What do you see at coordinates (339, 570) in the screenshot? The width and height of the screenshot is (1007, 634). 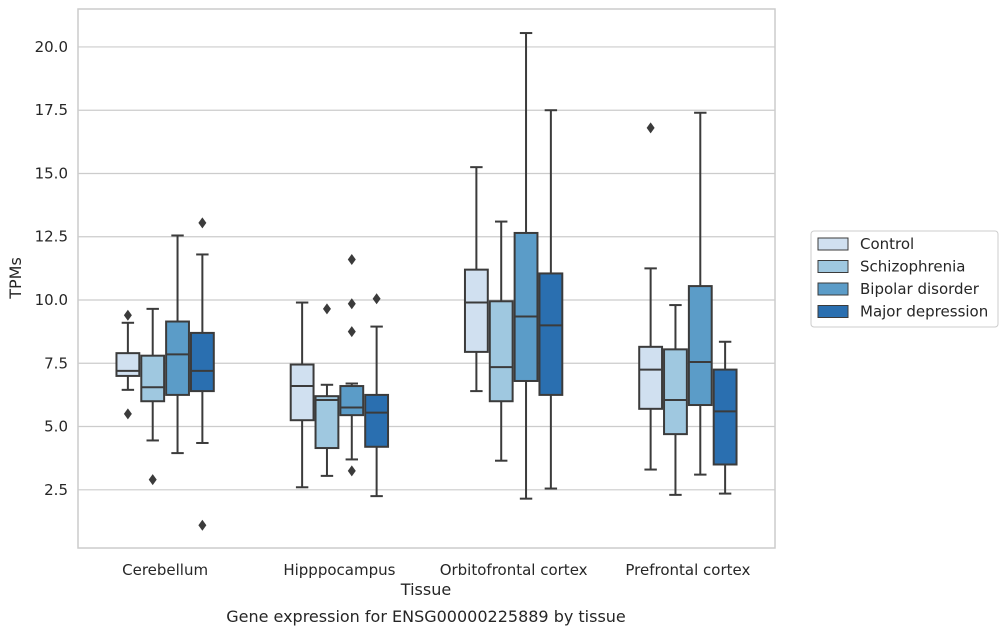 I see `x-tick-label: Hipppocampus` at bounding box center [339, 570].